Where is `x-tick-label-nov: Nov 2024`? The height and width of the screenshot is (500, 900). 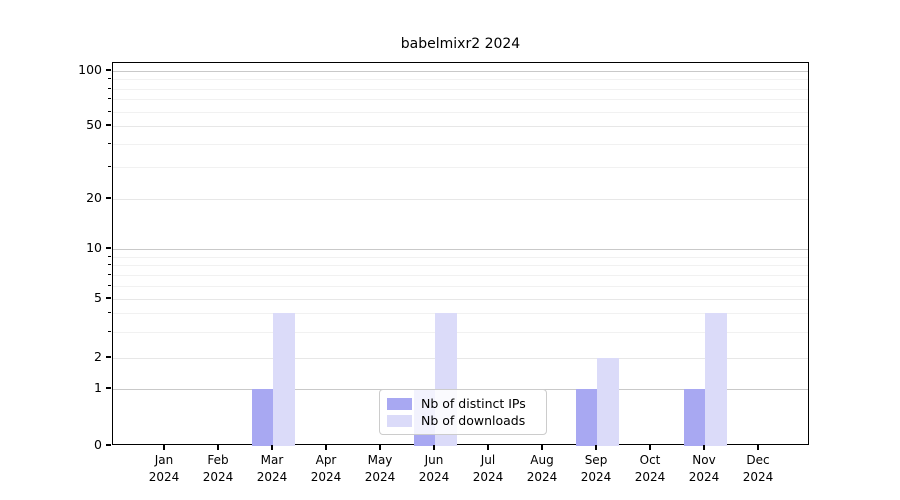 x-tick-label-nov: Nov 2024 is located at coordinates (704, 468).